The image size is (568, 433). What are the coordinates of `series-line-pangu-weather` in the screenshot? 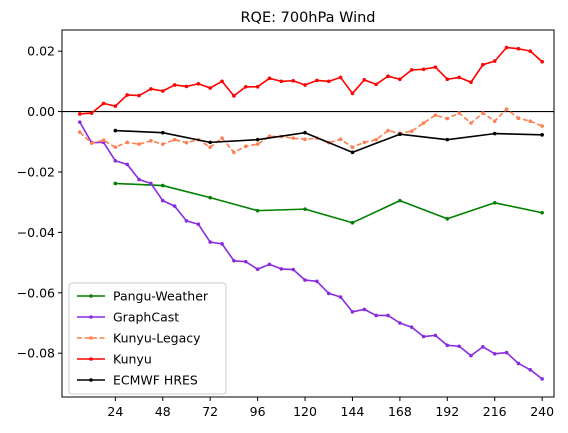 It's located at (329, 203).